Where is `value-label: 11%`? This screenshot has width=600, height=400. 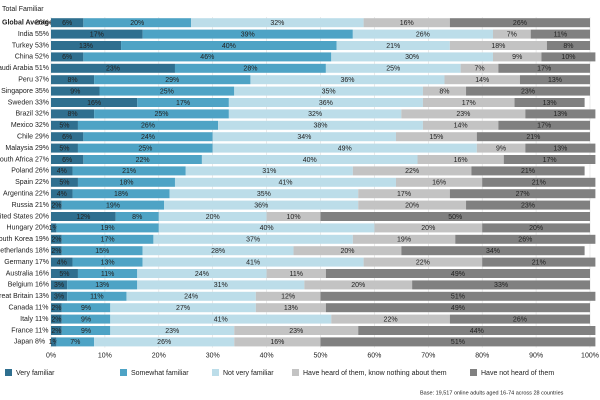
value-label: 11% is located at coordinates (296, 274).